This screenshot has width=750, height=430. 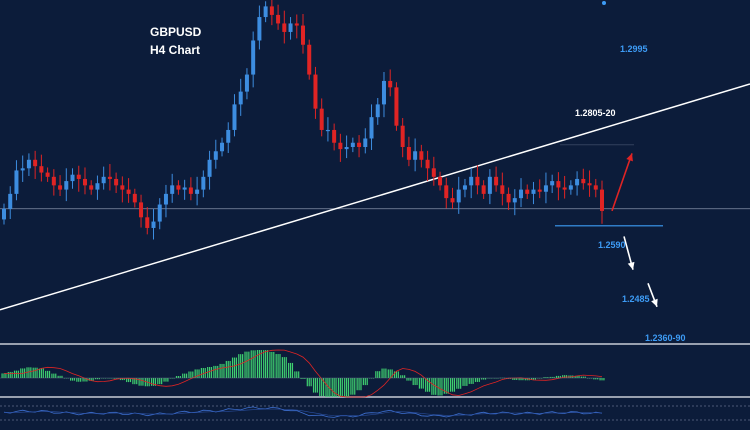 I want to click on macd-pane, so click(x=302, y=373).